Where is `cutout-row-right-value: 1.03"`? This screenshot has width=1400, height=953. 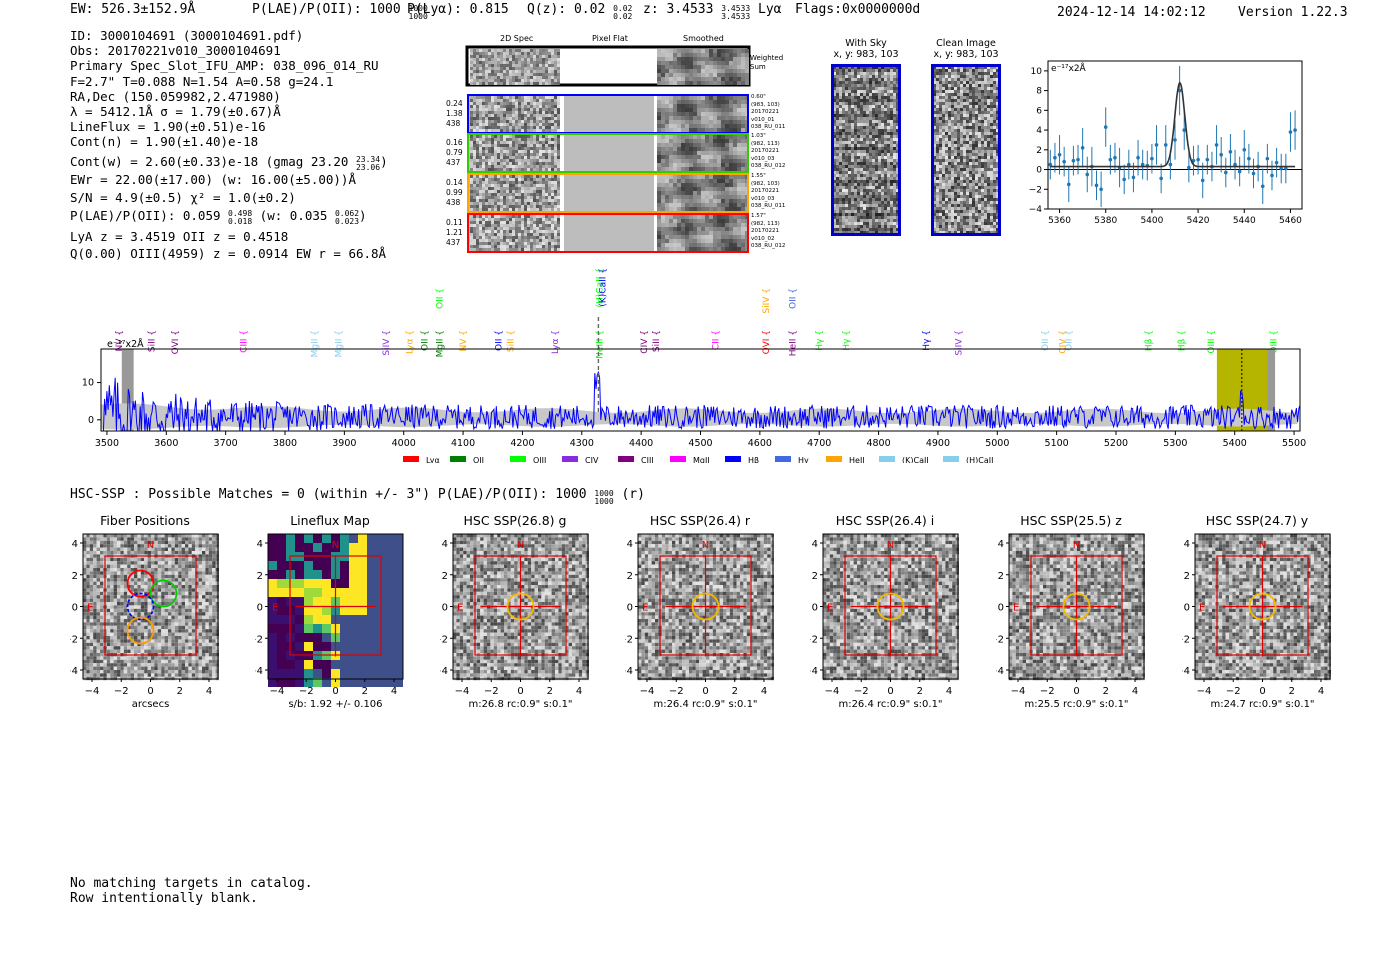
cutout-row-right-value: 1.03" is located at coordinates (758, 136).